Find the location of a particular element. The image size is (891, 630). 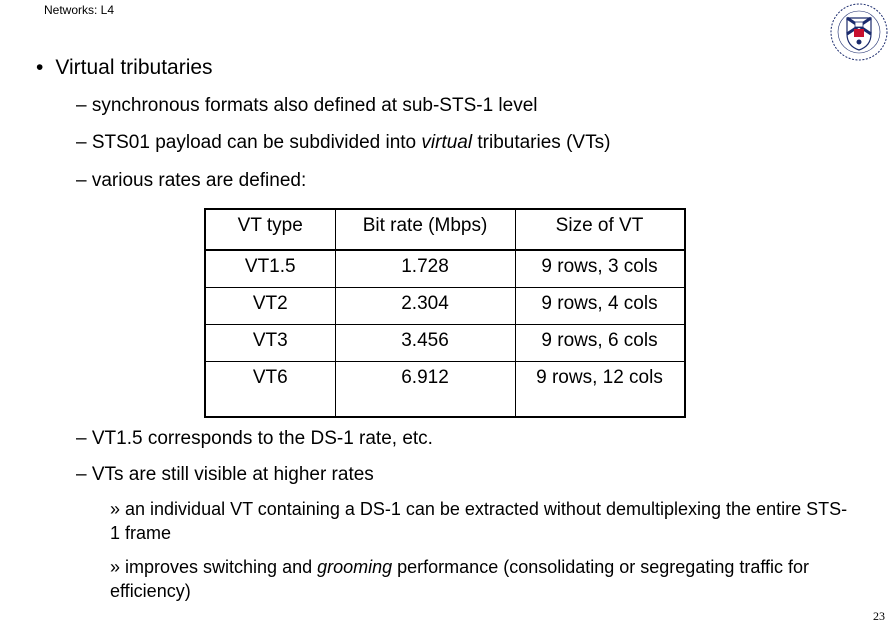

table-row: VT2 2.304 9 rows, 4 cols is located at coordinates (444, 306).